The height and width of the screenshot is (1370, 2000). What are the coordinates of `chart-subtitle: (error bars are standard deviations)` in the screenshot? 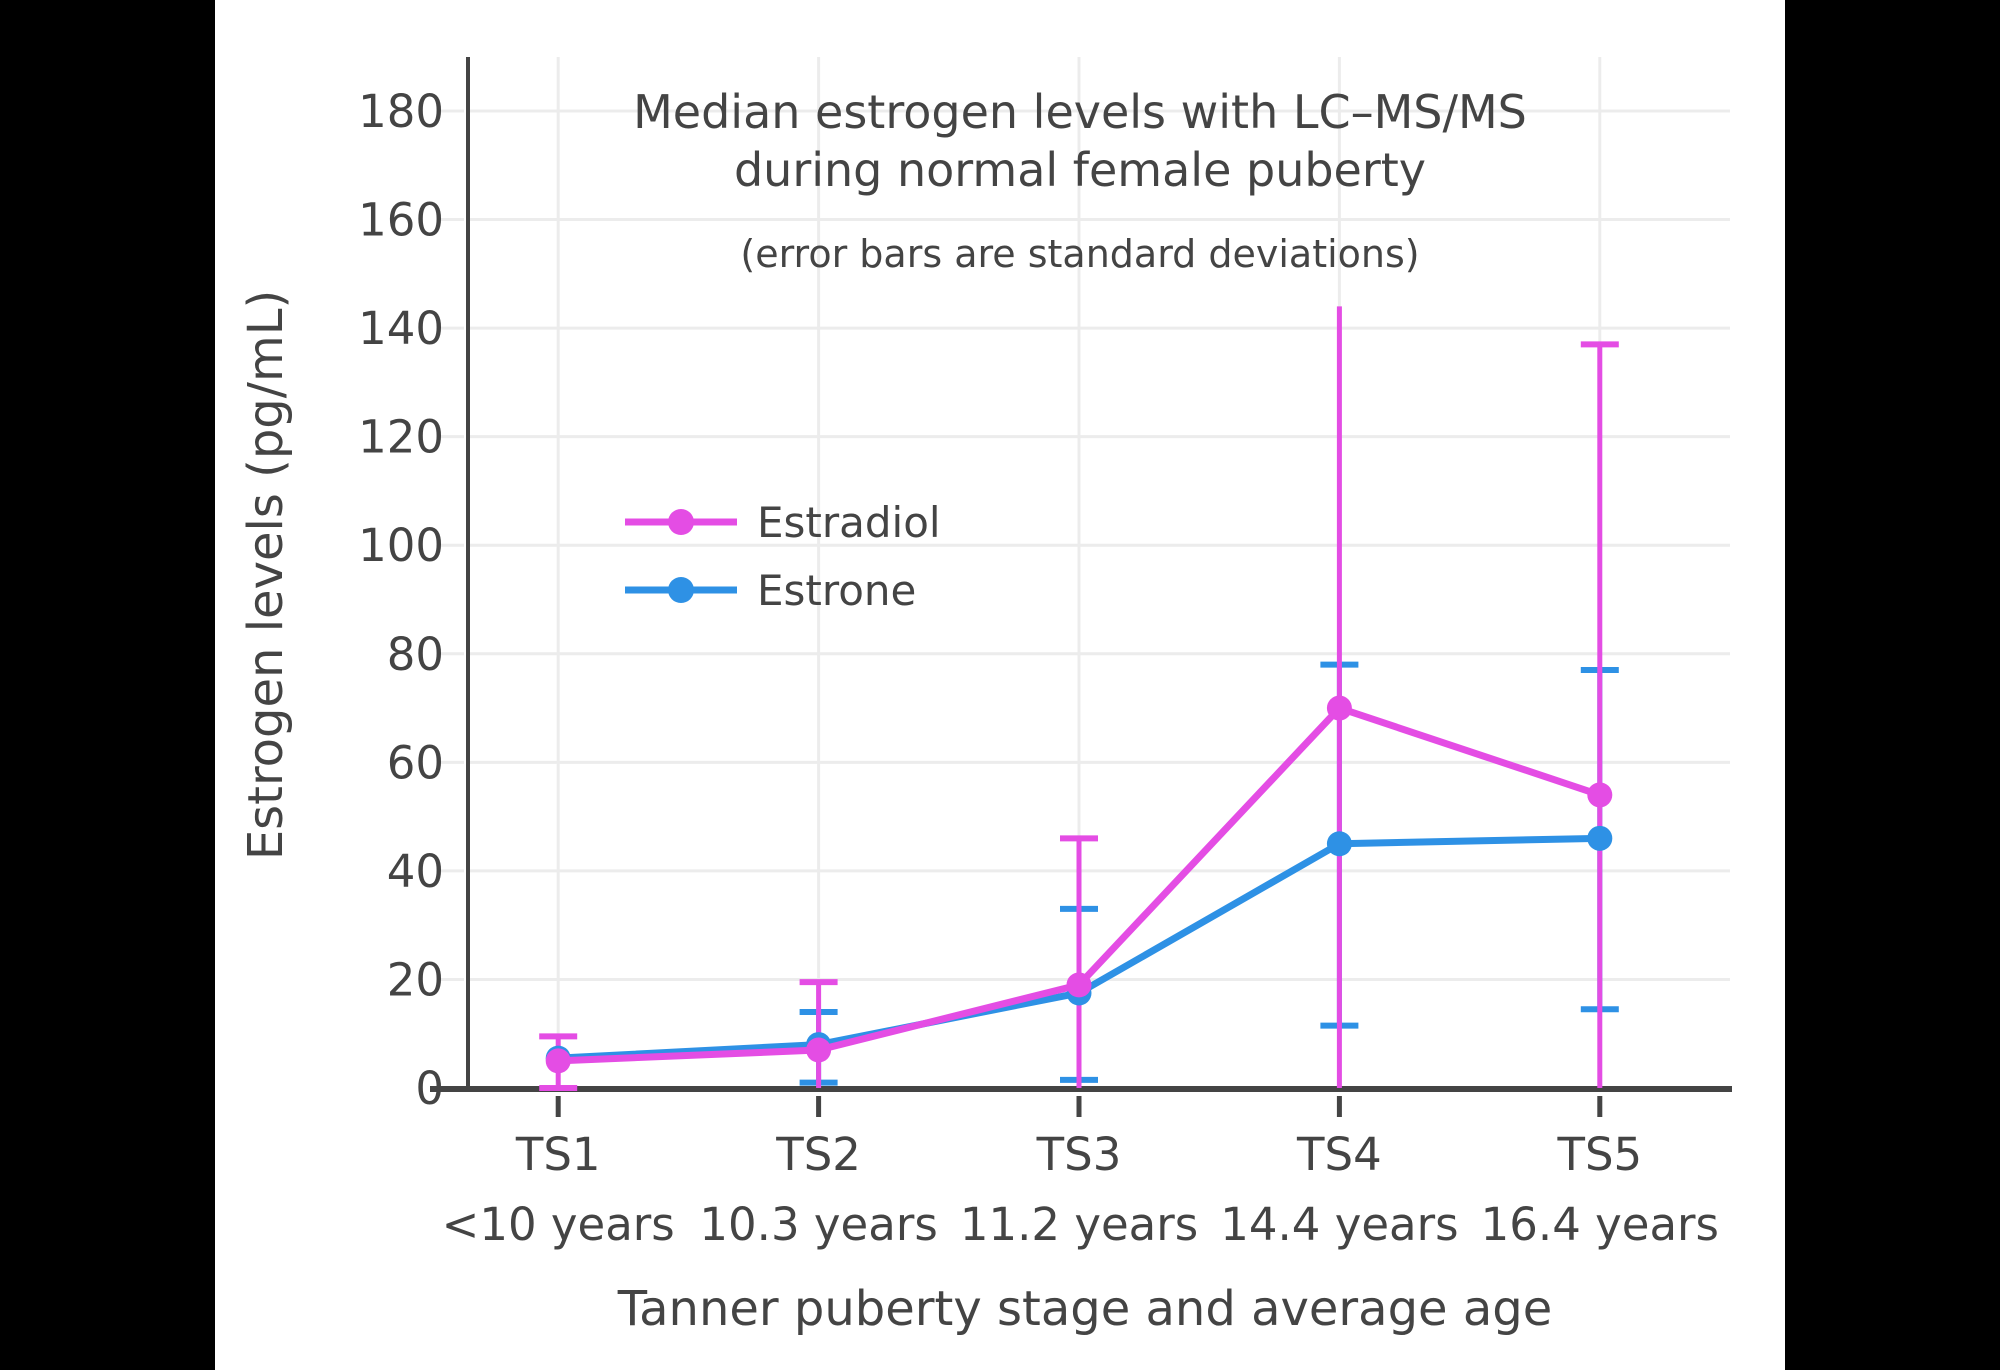 It's located at (1079, 254).